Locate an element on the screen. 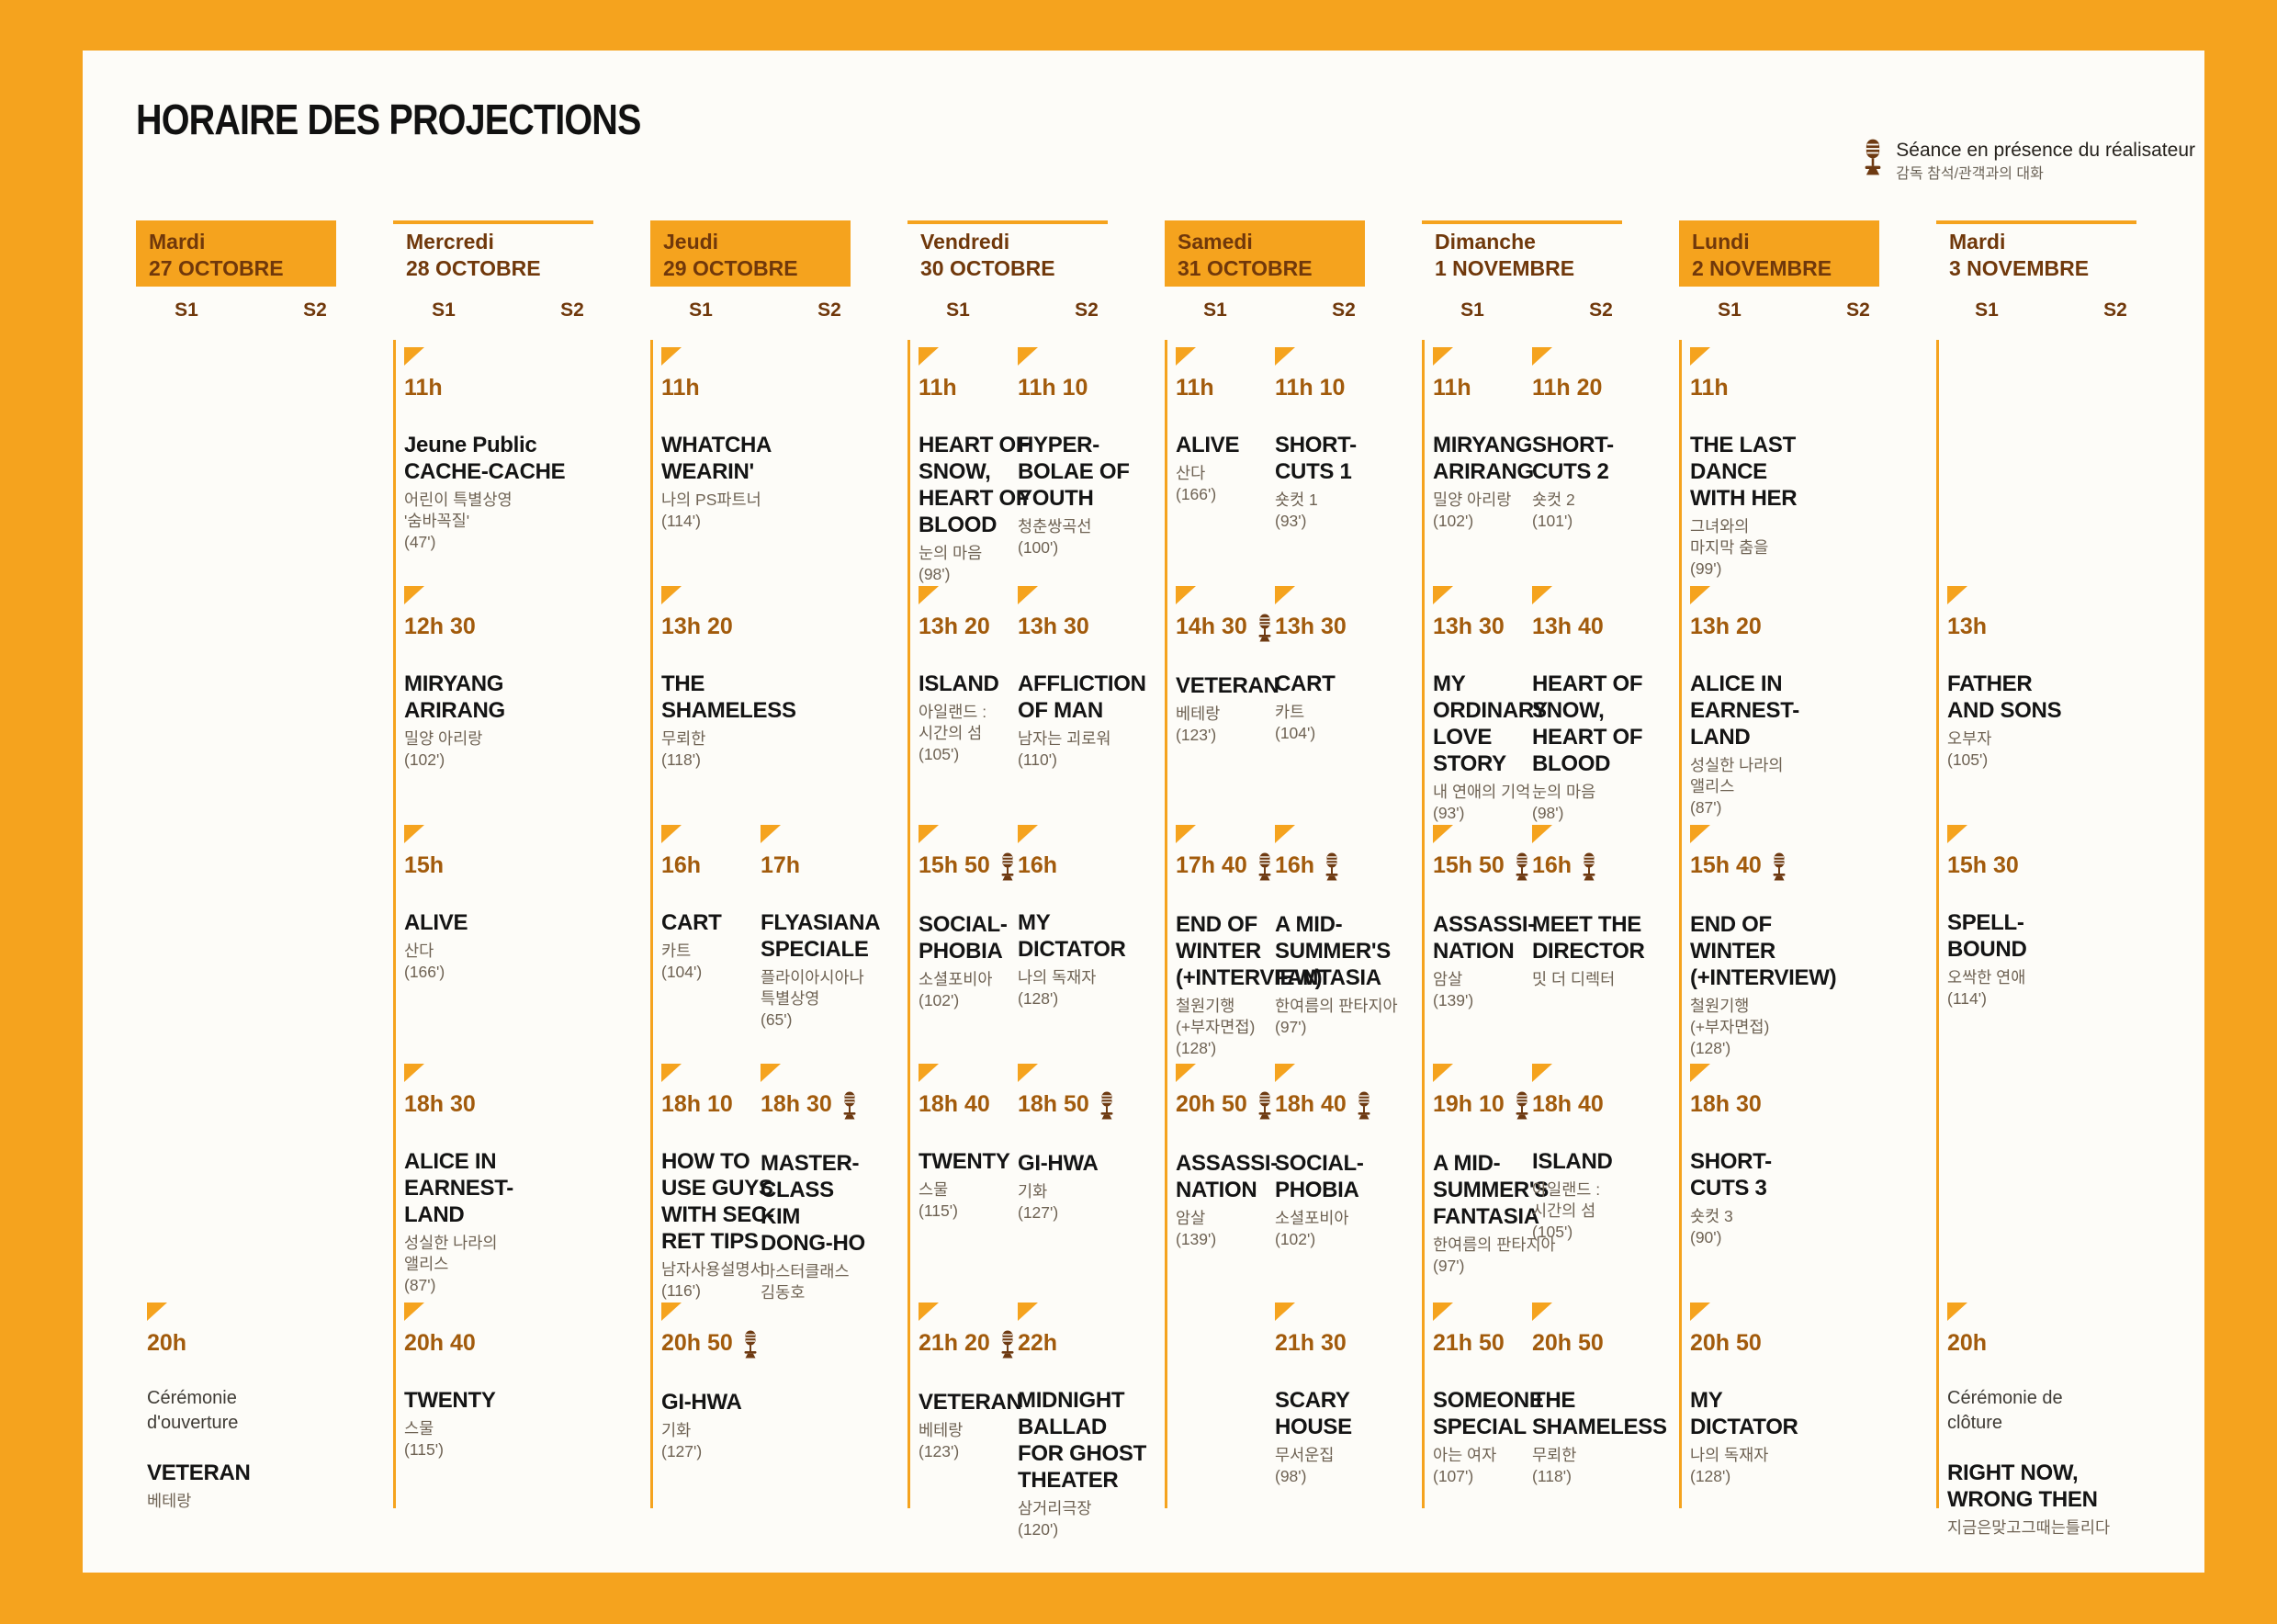 Image resolution: width=2277 pixels, height=1624 pixels. film-title: TWENTY is located at coordinates (975, 1161).